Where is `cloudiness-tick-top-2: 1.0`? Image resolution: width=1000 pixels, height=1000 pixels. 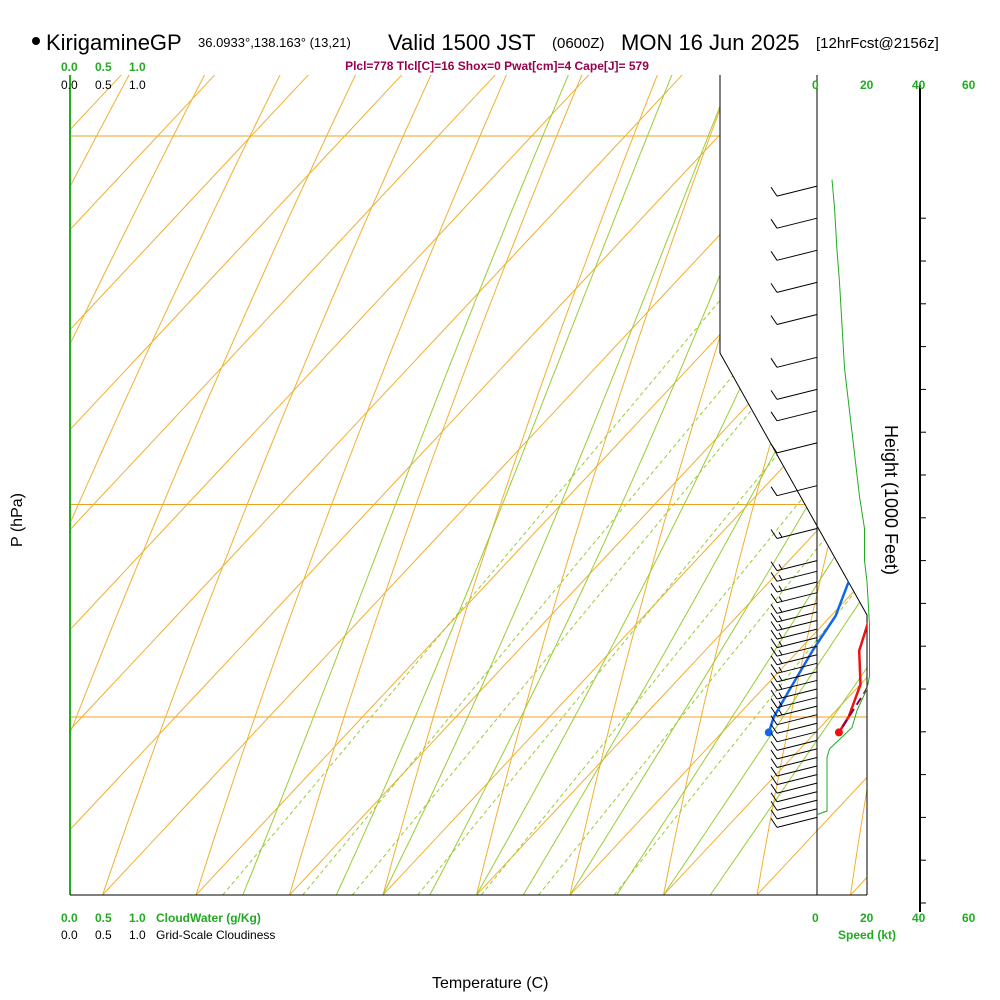
cloudiness-tick-top-2: 1.0 is located at coordinates (137, 85).